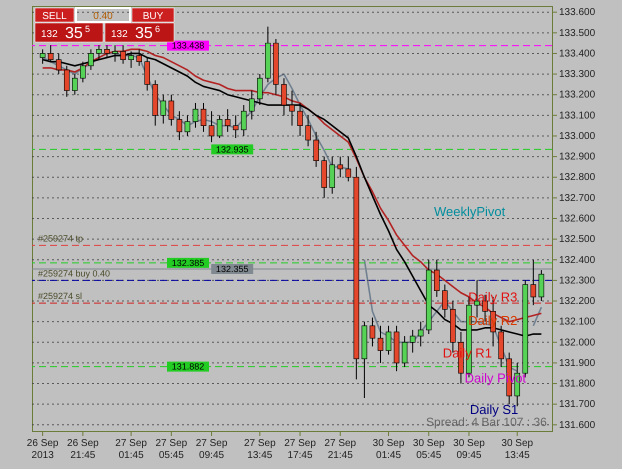  Describe the element at coordinates (188, 263) in the screenshot. I see `ref-line-label: 132.385` at that location.